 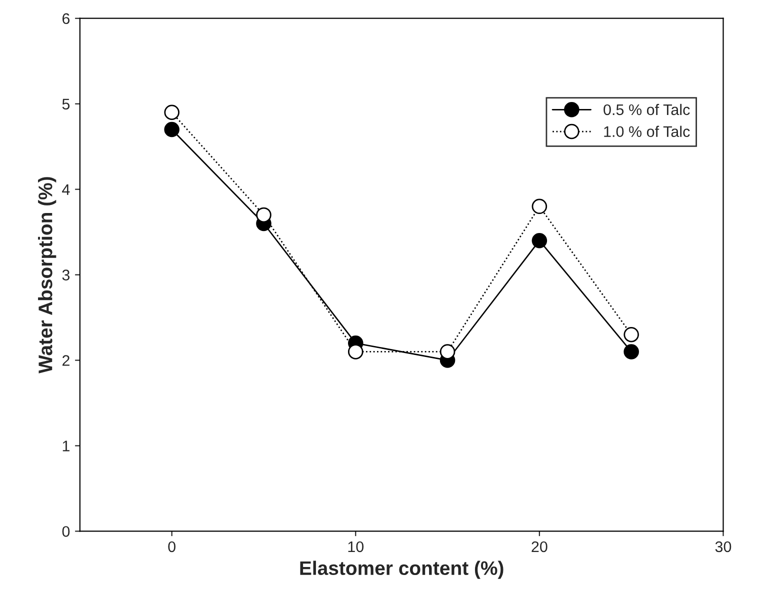 I want to click on x-tick-label: 0, so click(x=172, y=546).